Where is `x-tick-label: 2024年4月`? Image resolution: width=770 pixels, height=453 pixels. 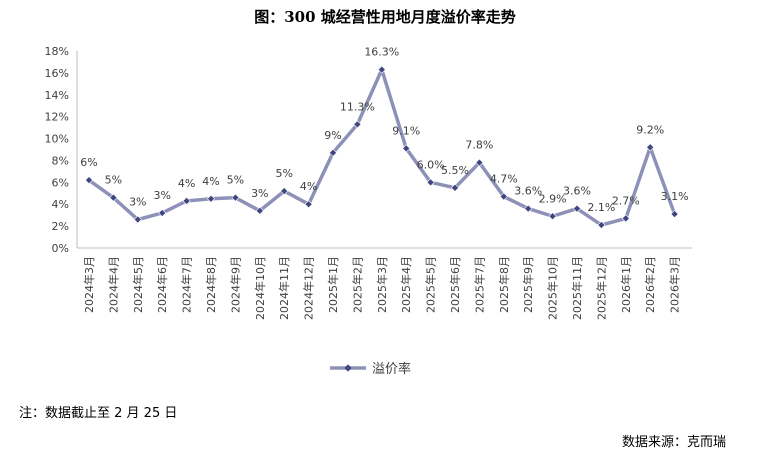
x-tick-label: 2024年4月 is located at coordinates (113, 284).